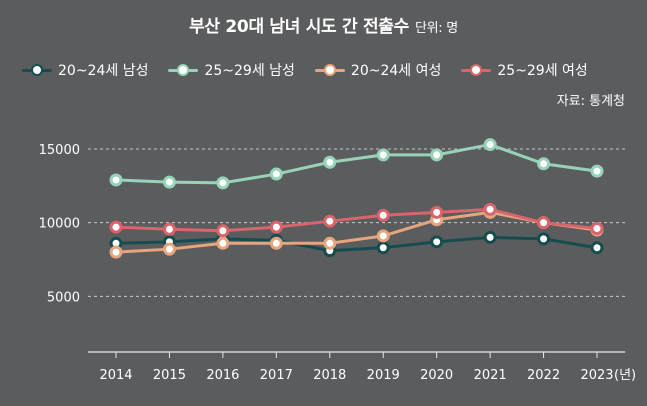 The height and width of the screenshot is (406, 647). Describe the element at coordinates (436, 375) in the screenshot. I see `x-tick-label: 2020` at that location.